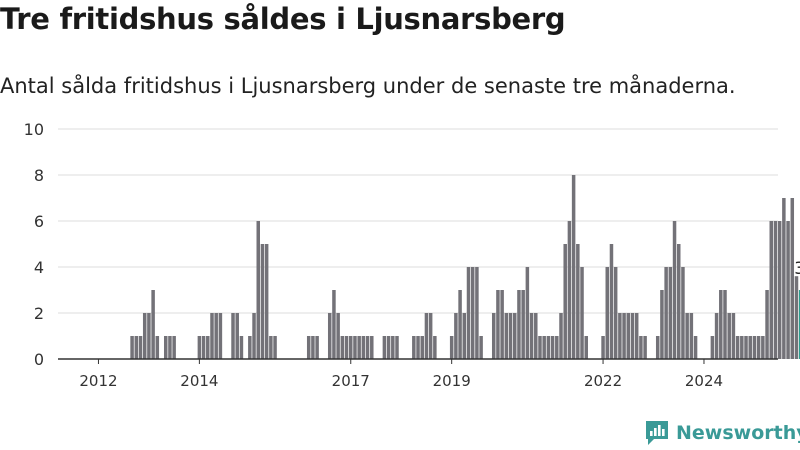 Image resolution: width=800 pixels, height=450 pixels. I want to click on y-tick-label: 4, so click(39, 267).